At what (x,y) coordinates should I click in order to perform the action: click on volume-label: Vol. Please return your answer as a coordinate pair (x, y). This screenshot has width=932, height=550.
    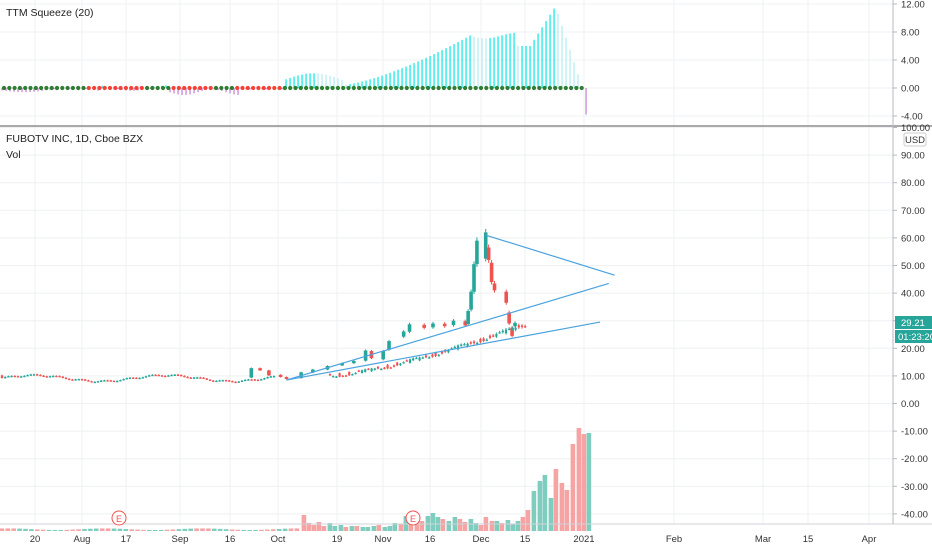
    Looking at the image, I should click on (13, 155).